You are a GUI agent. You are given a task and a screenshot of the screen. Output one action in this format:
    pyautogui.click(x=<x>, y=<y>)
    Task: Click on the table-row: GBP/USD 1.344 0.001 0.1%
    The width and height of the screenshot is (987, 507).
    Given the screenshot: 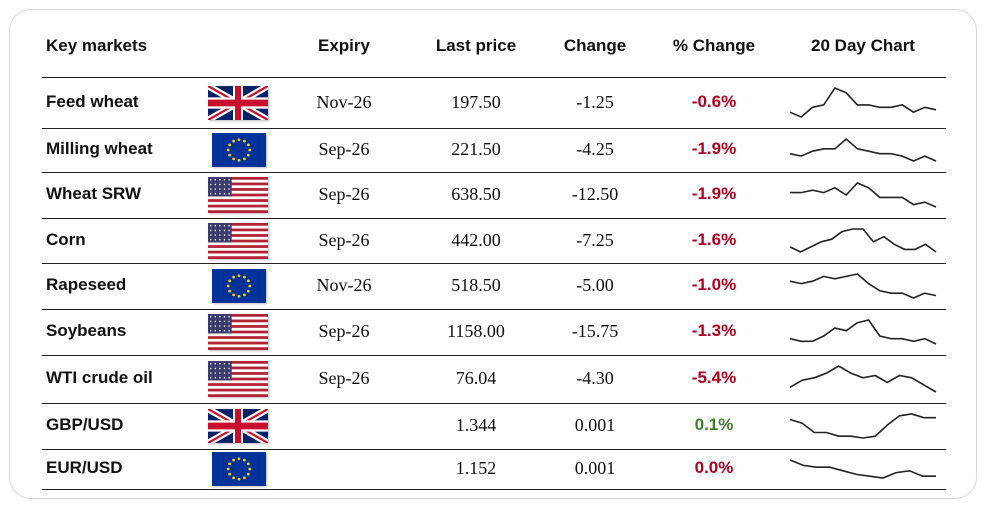 What is the action you would take?
    pyautogui.click(x=494, y=426)
    